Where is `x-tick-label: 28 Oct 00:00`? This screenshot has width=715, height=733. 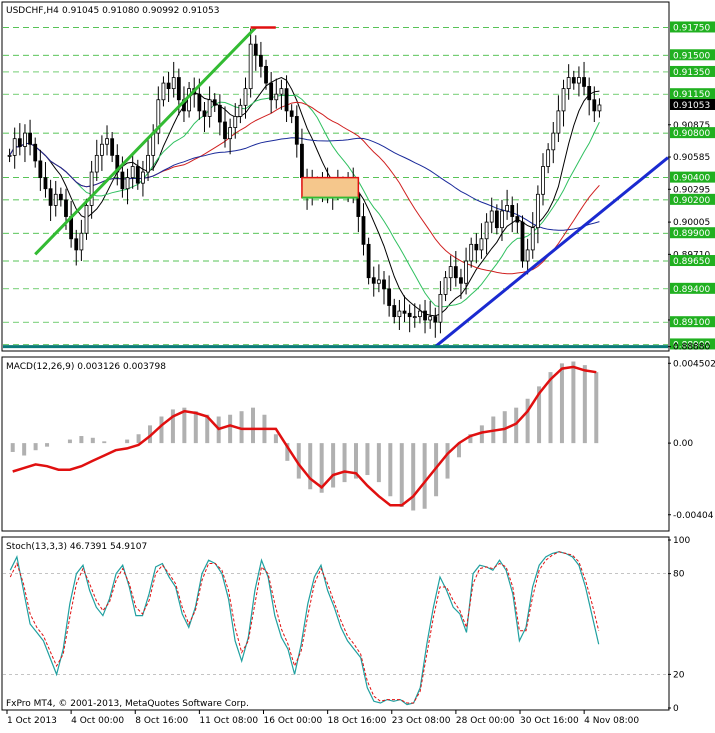 x-tick-label: 28 Oct 00:00 is located at coordinates (485, 721).